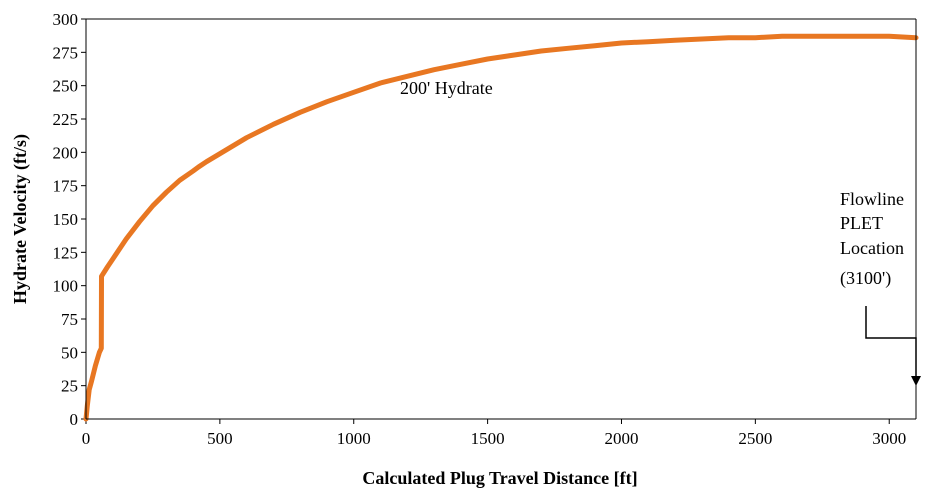  What do you see at coordinates (66, 152) in the screenshot?
I see `y-tick-label: 200` at bounding box center [66, 152].